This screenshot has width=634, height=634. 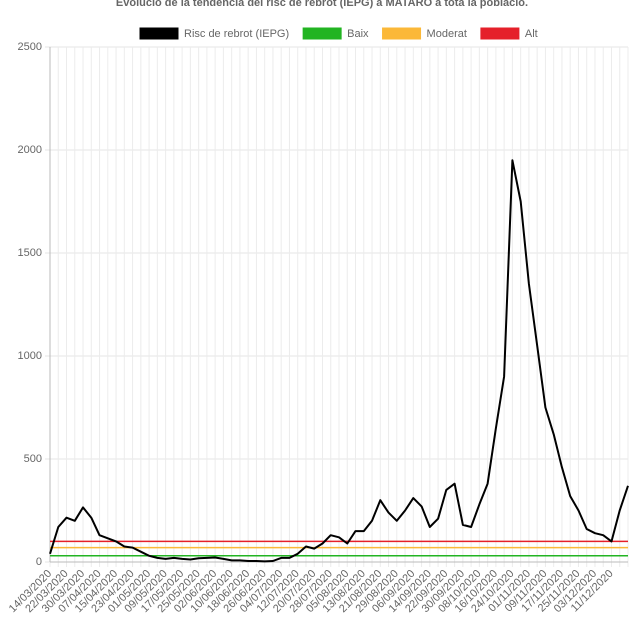 I want to click on legend-label: Risc de rebrot (IEPG), so click(x=236, y=34).